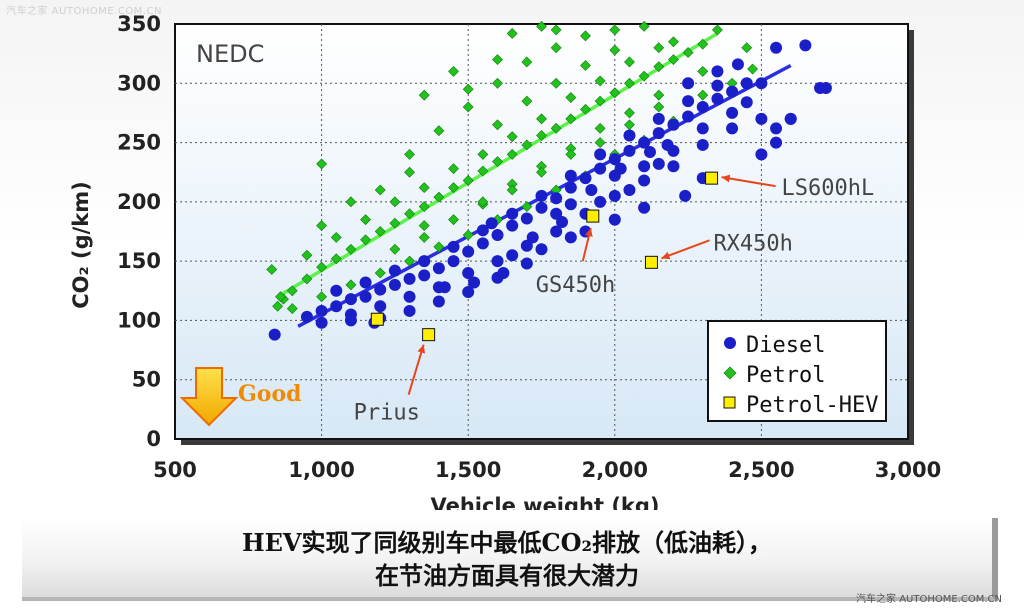 The image size is (1024, 609). I want to click on legend-hev-marker, so click(729, 402).